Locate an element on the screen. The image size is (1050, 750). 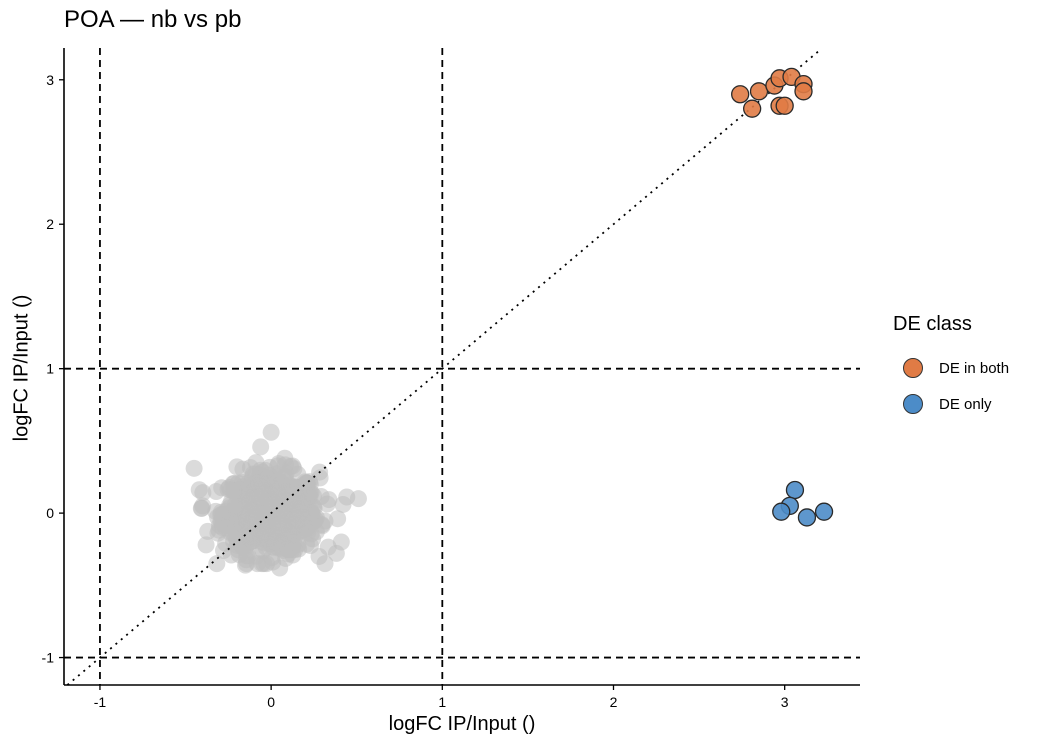
legend-item-de-only: DE only is located at coordinates (951, 404).